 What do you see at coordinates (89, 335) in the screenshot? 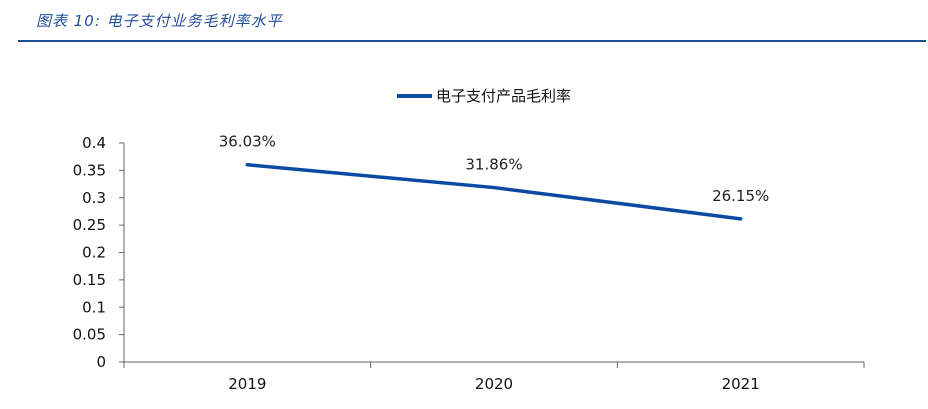
I see `y-tick-label: 0.05` at bounding box center [89, 335].